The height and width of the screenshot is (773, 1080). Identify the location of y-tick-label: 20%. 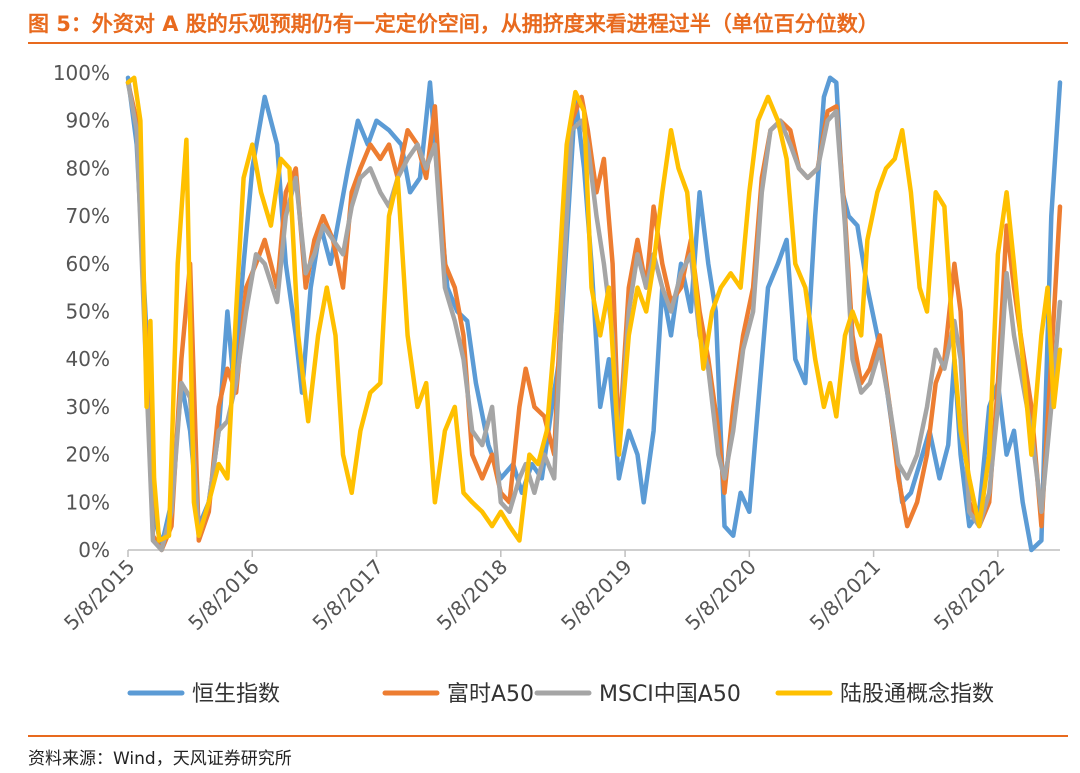
(88, 455).